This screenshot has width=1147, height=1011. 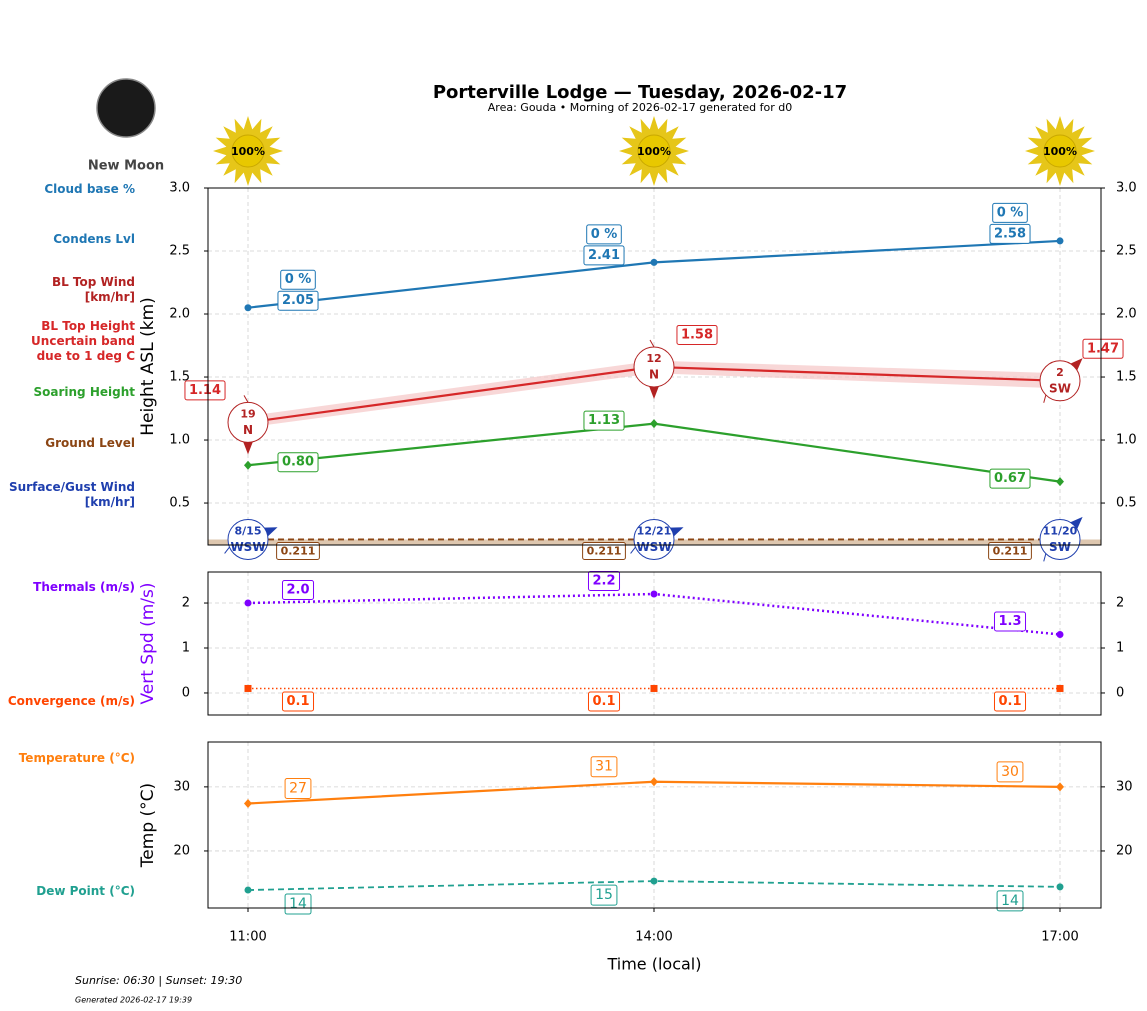 I want to click on y-tick-label-right: 1.0, so click(x=1126, y=440).